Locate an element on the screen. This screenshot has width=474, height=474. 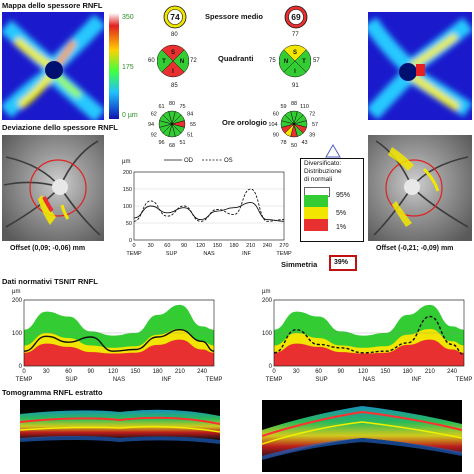
svg-text: I is located at coordinates (173, 72).